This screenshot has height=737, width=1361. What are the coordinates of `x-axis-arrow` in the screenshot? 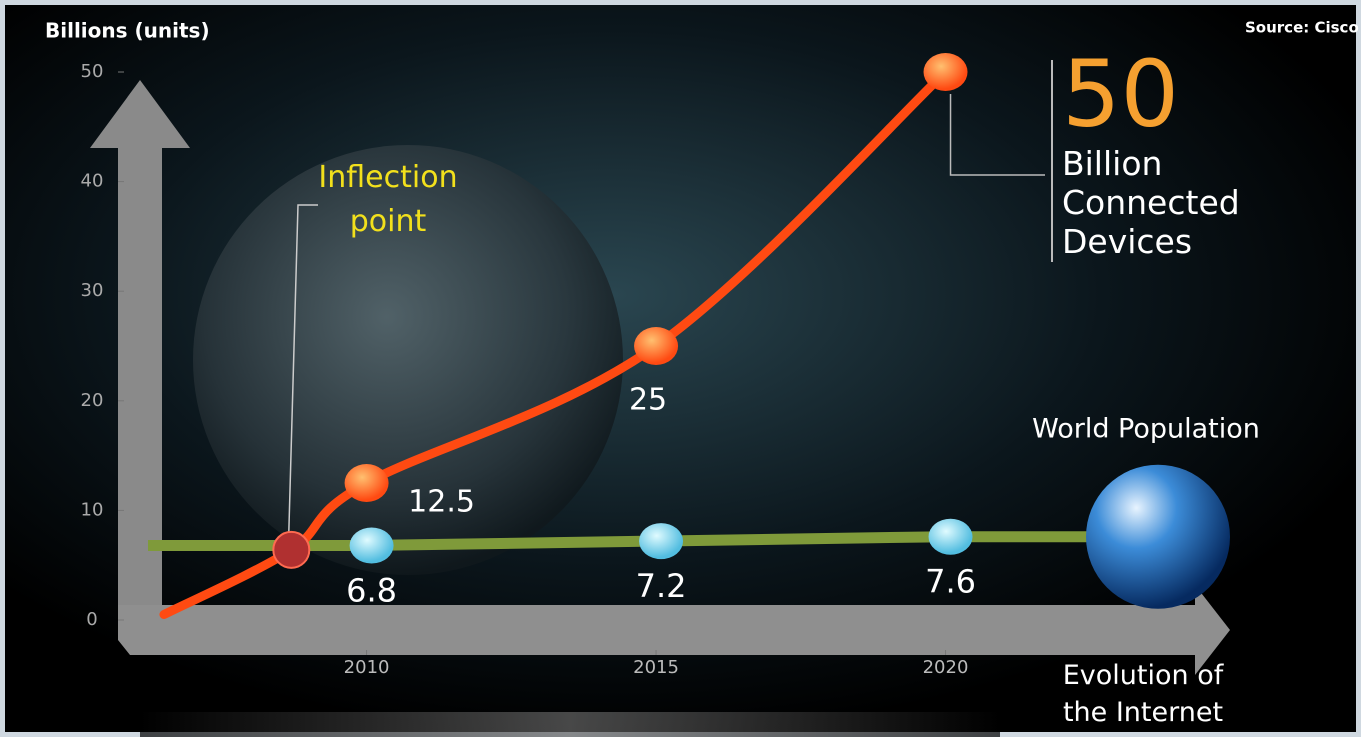 It's located at (674, 630).